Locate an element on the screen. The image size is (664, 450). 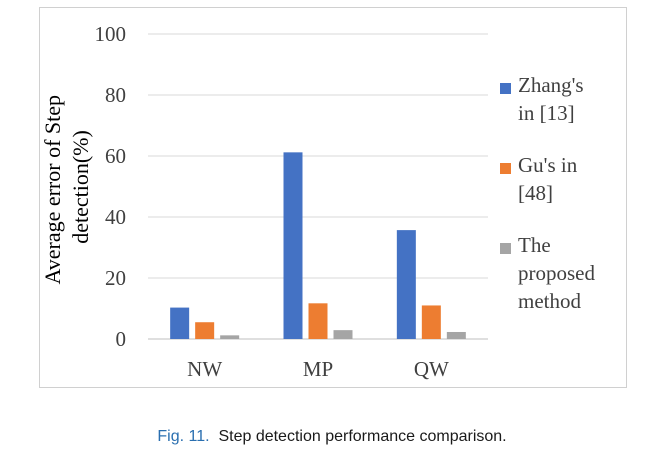
y-axis-title-line-1: Average error of Step is located at coordinates (52, 190).